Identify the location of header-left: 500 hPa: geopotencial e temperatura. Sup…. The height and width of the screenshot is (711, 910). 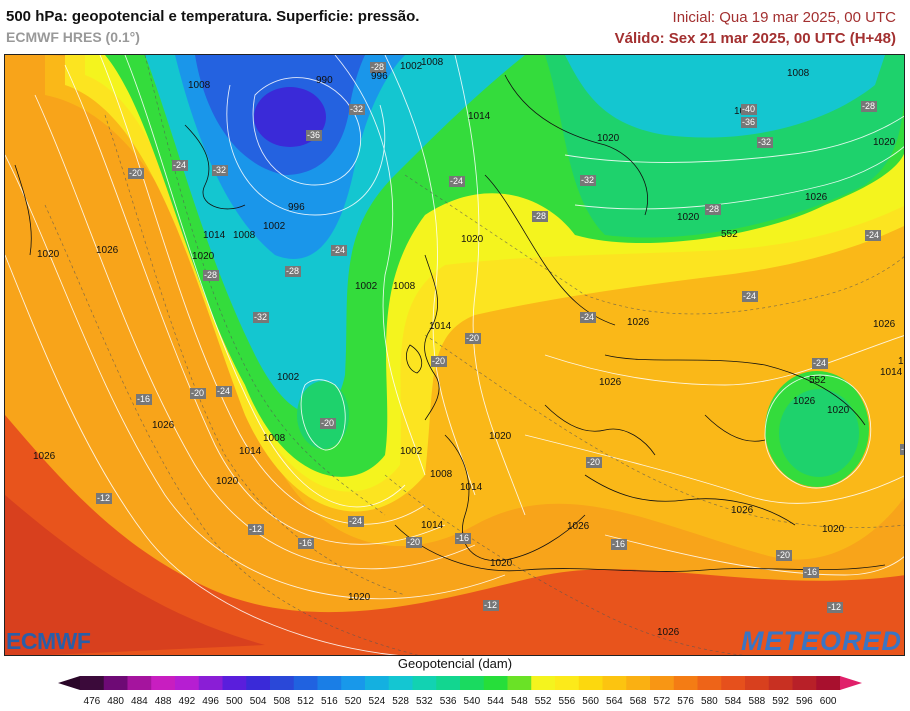
(212, 26).